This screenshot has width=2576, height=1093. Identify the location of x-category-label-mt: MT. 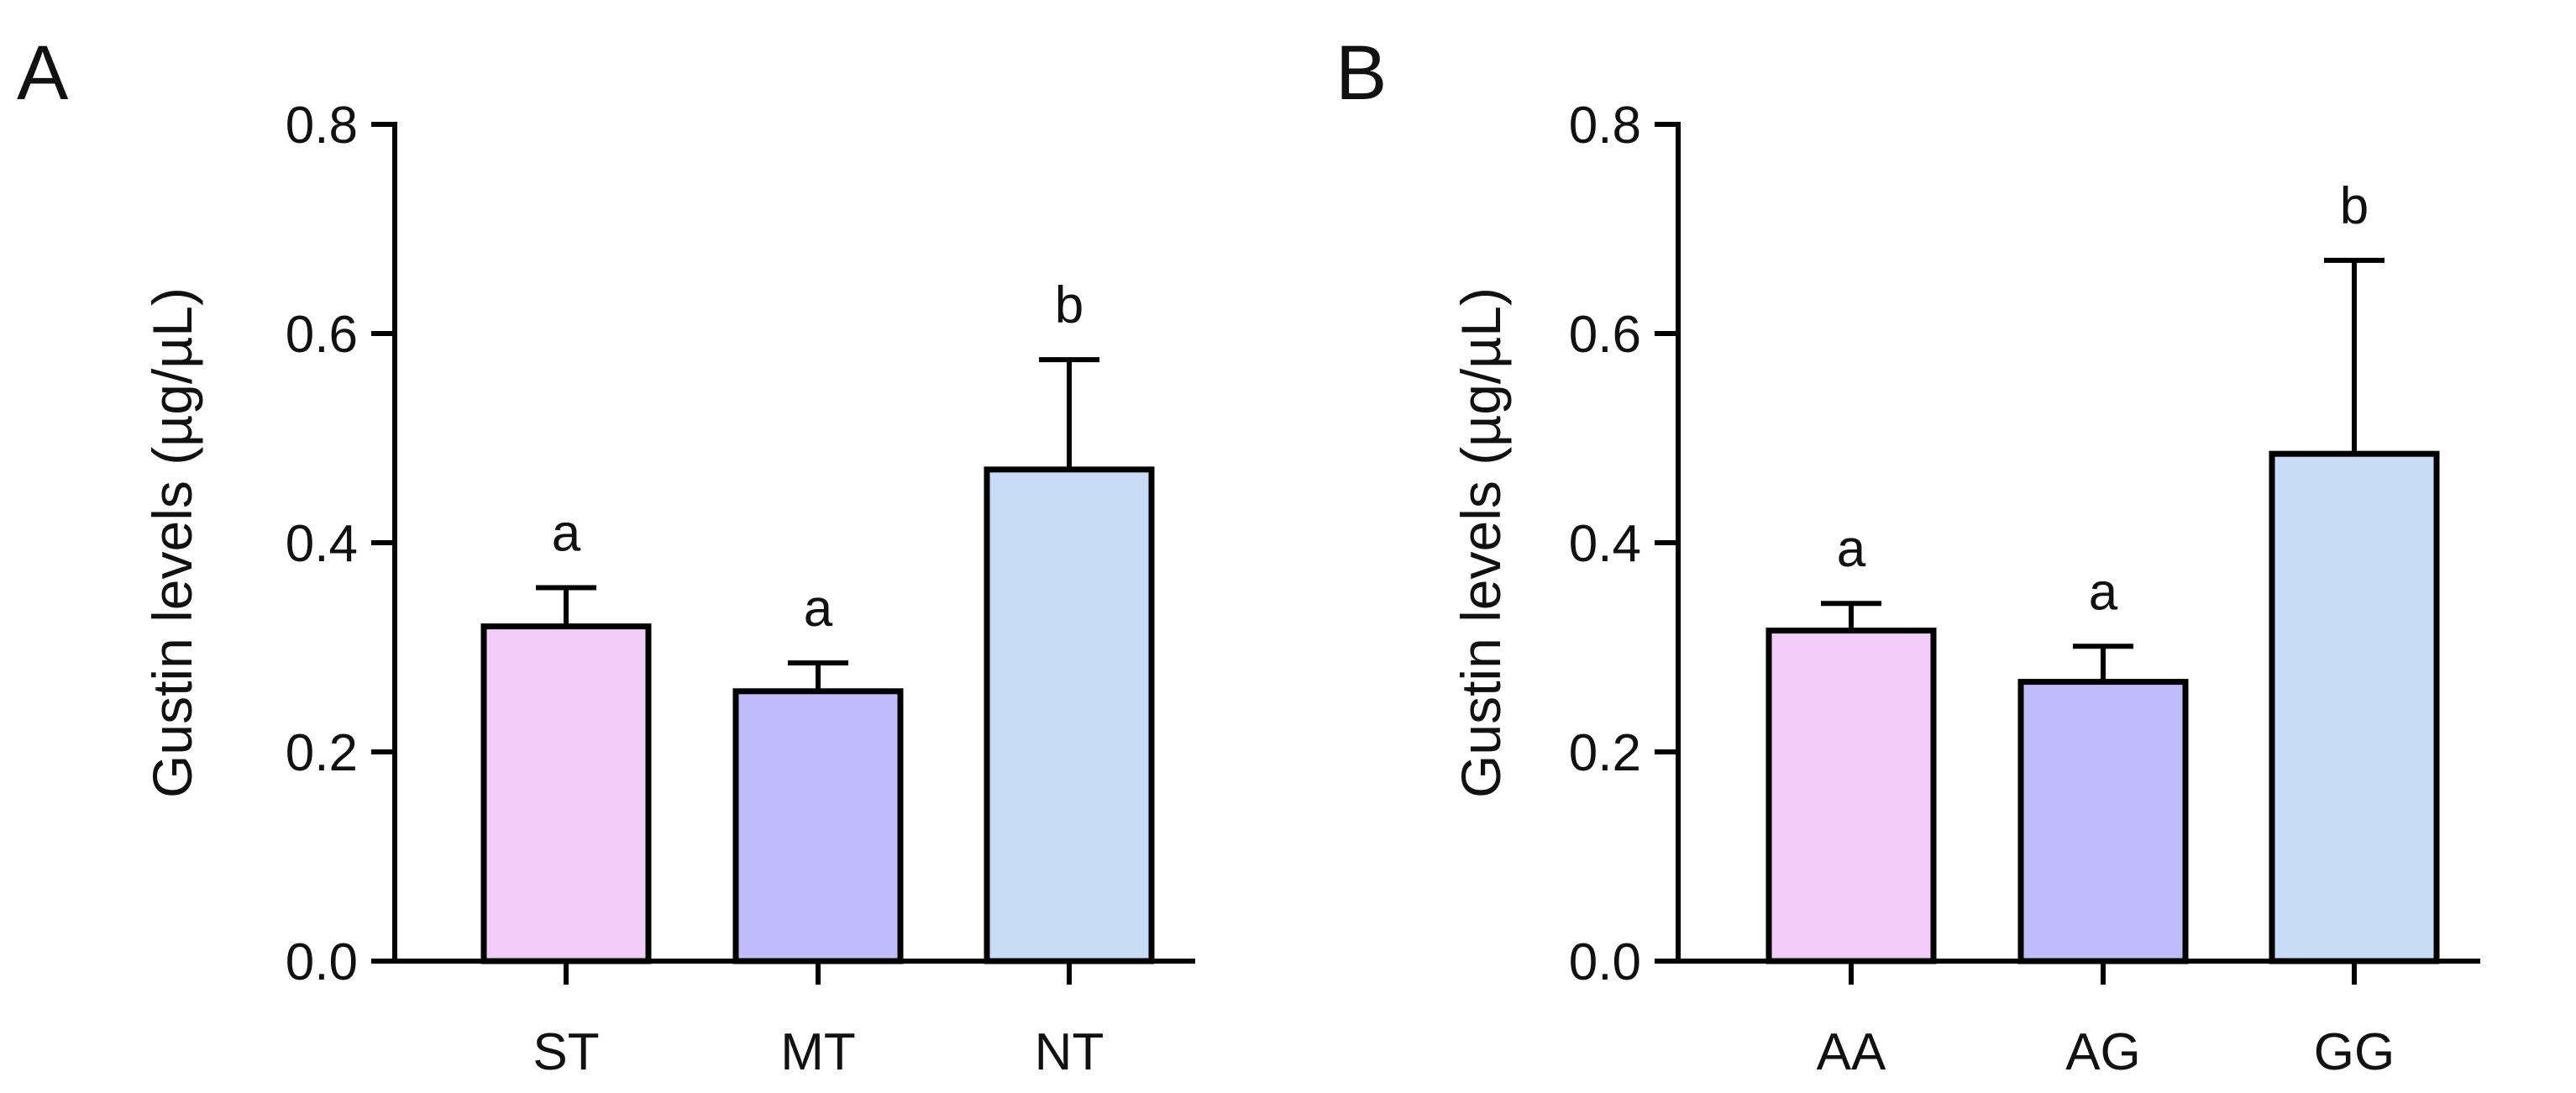
(818, 1052).